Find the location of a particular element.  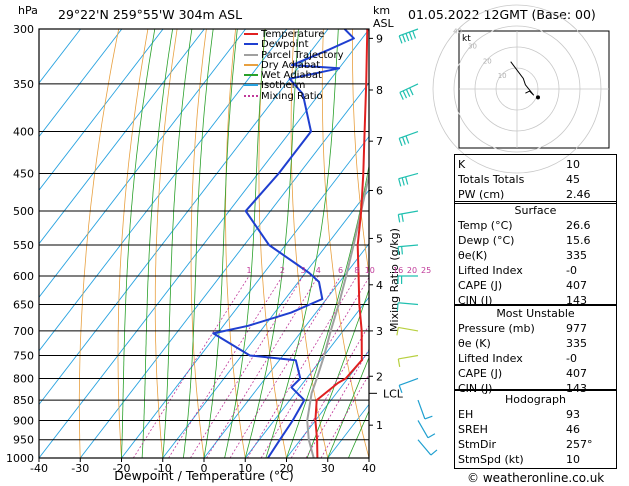

storm-motion-marker is located at coordinates (538, 97).